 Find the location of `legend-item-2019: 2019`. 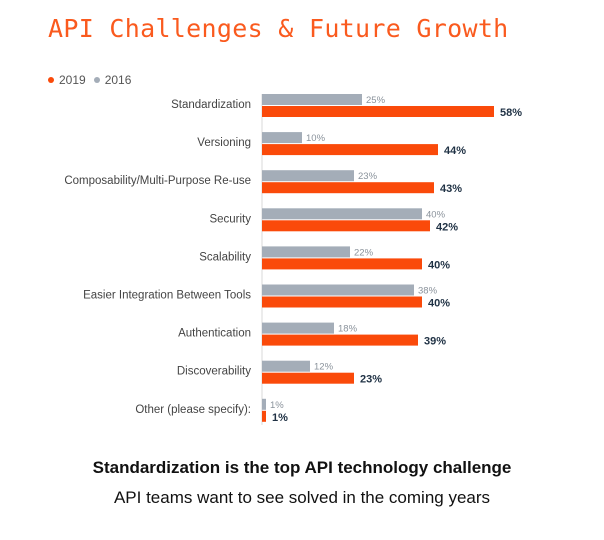

legend-item-2019: 2019 is located at coordinates (67, 80).